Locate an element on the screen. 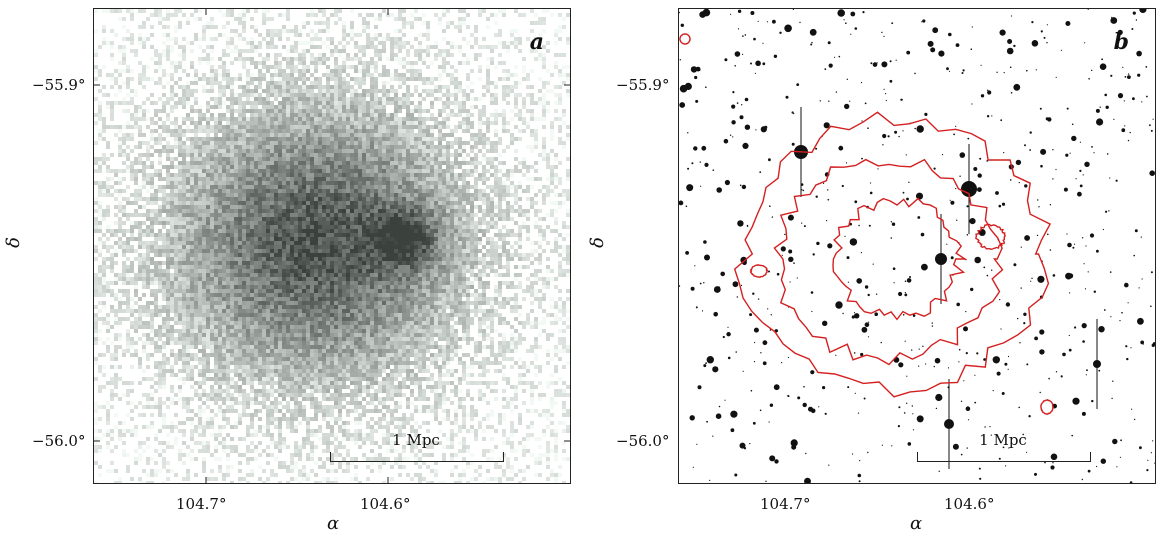  x-axis-title-b: α is located at coordinates (916, 523).